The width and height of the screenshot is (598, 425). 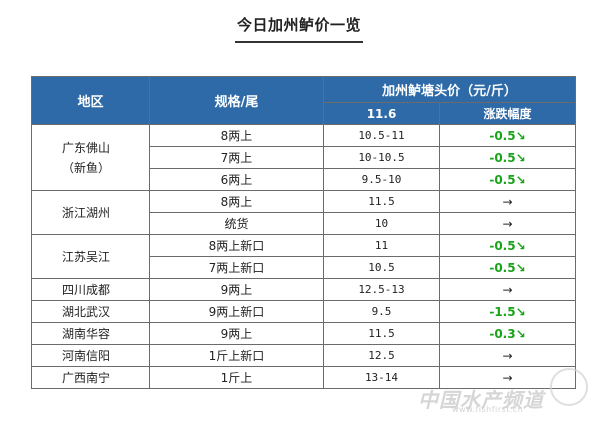 I want to click on spec-cell: 7两上, so click(x=236, y=157).